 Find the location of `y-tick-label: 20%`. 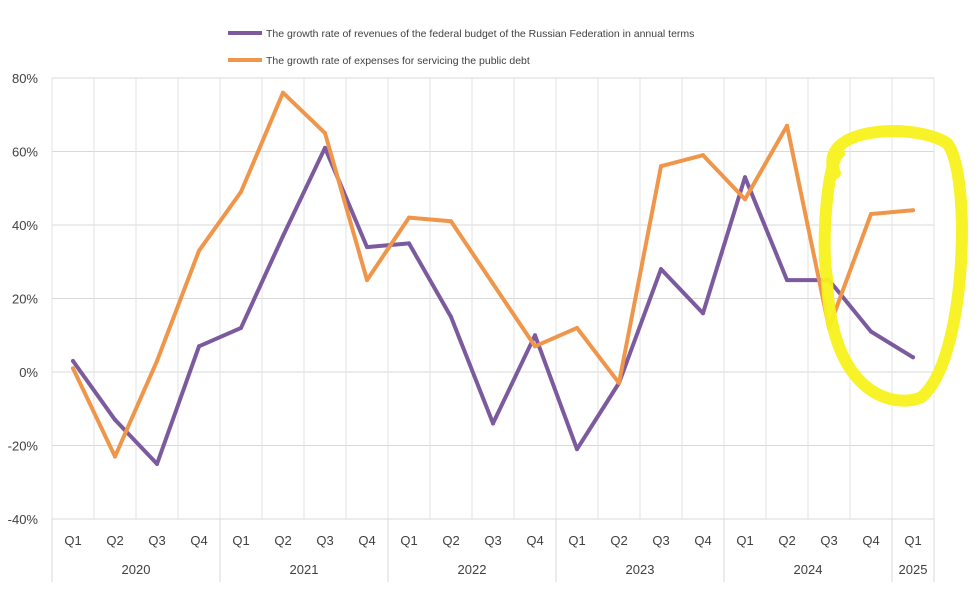

y-tick-label: 20% is located at coordinates (25, 299).